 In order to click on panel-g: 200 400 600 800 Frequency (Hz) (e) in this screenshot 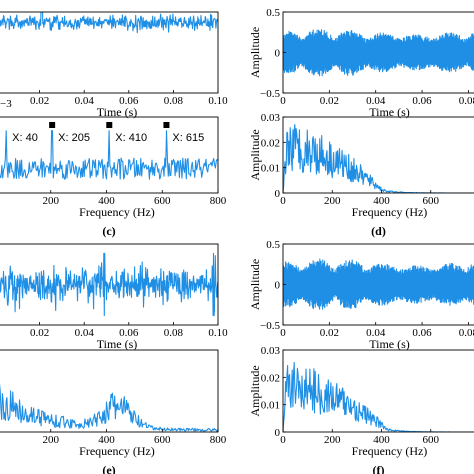, I will do `click(113, 411)`.